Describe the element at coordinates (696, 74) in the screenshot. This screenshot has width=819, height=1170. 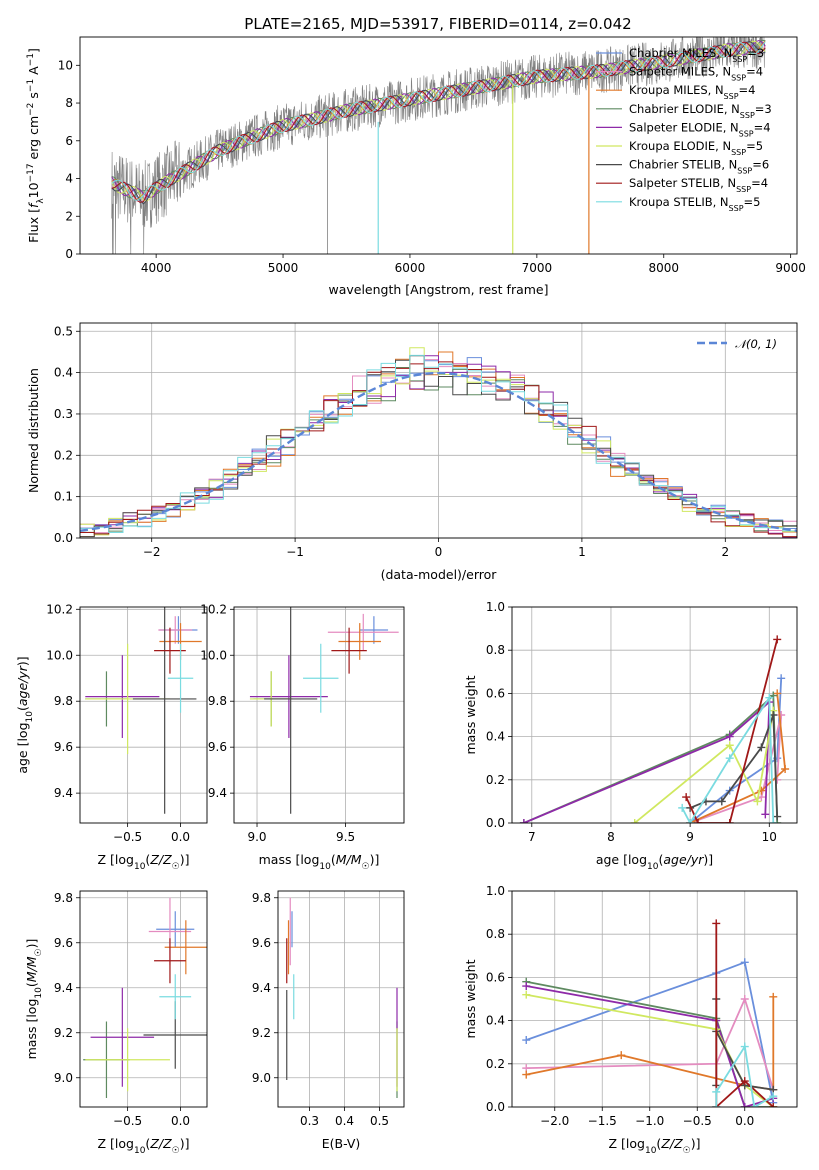
I see `legend-entry: Salpeter MILES, NSSP=4` at that location.